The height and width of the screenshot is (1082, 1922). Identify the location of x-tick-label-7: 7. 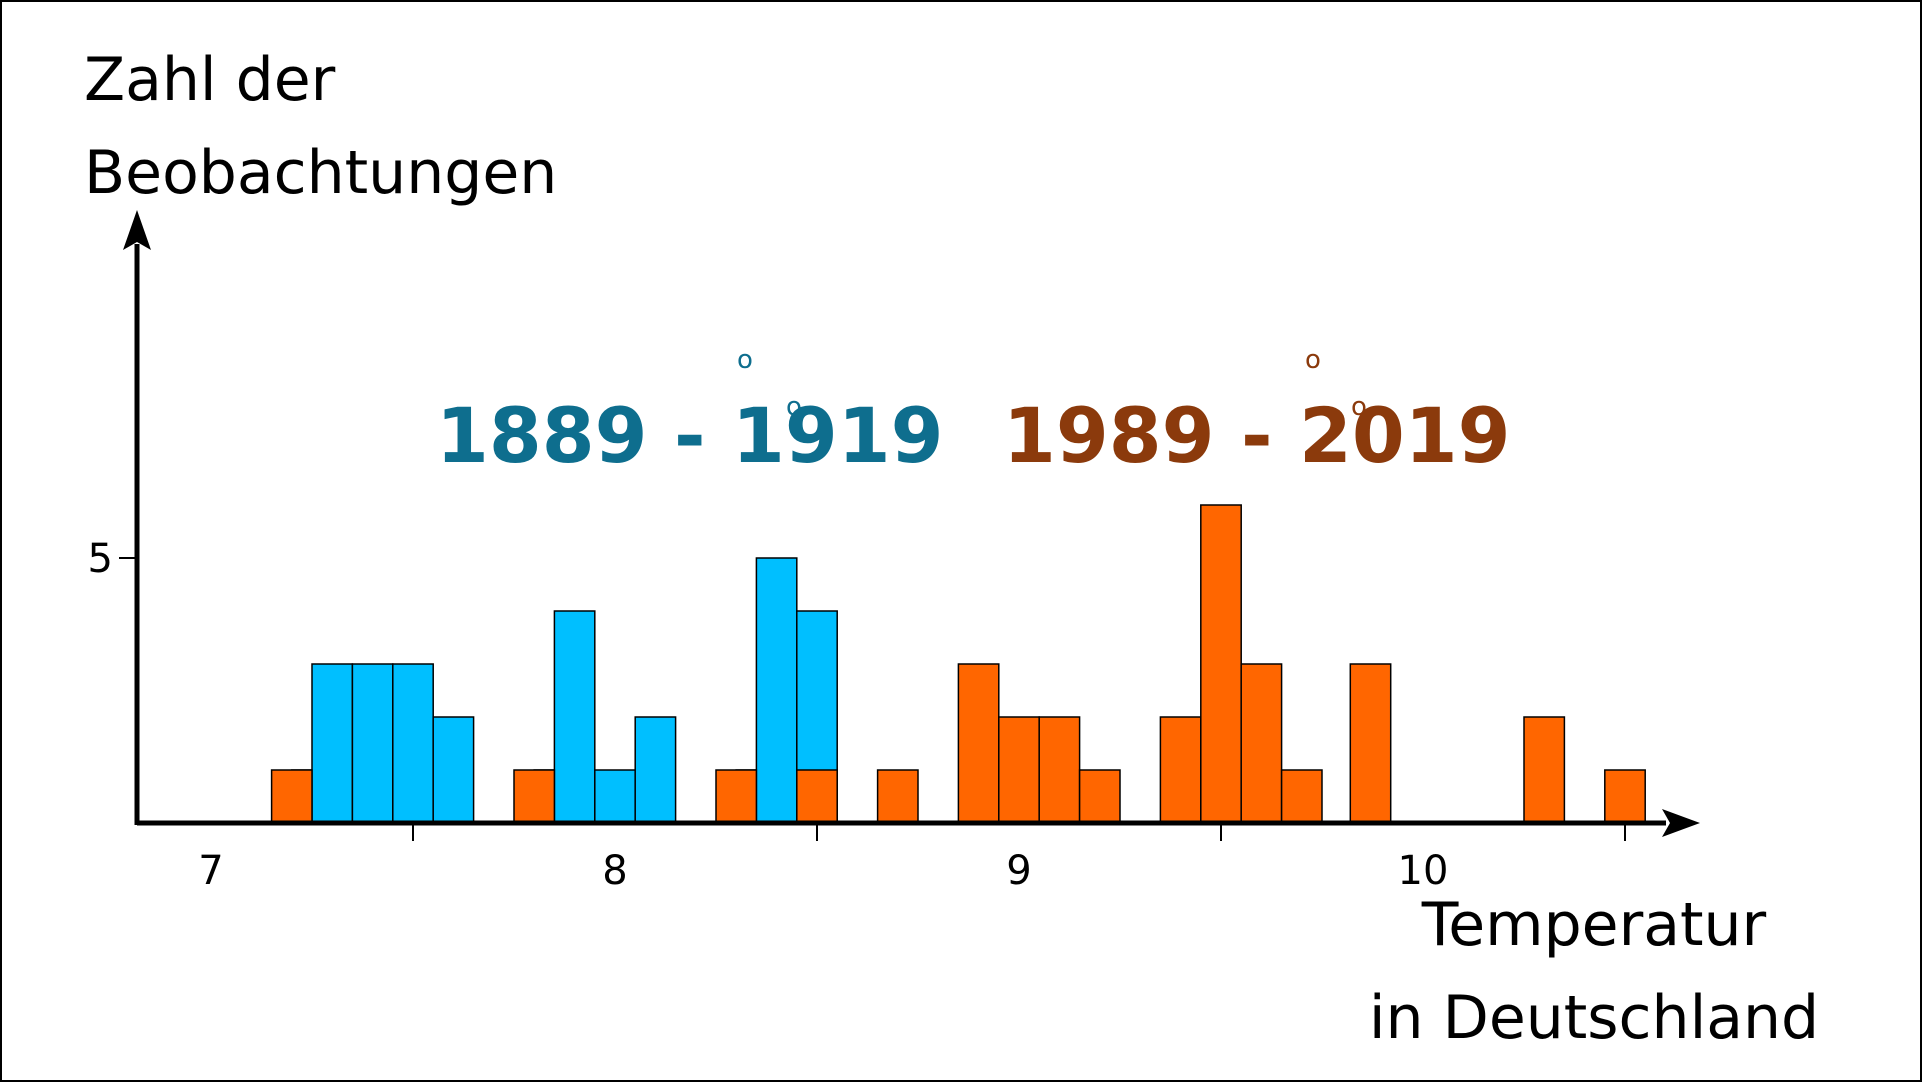
(210, 871).